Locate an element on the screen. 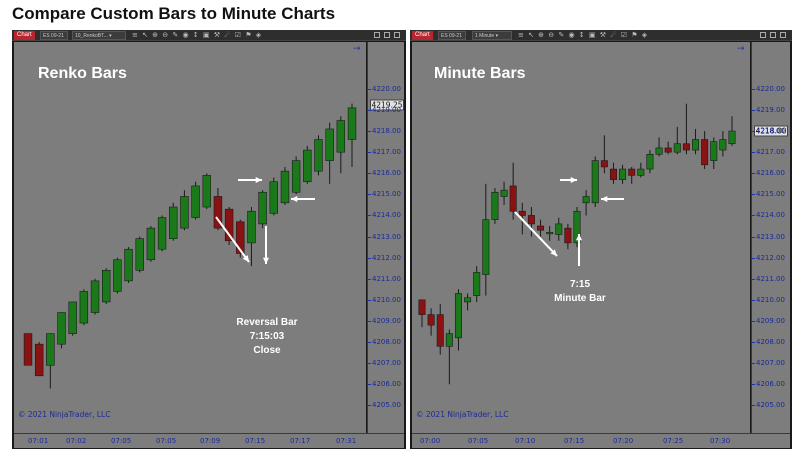 This screenshot has width=802, height=461. time-tick-label: 07:20 is located at coordinates (623, 441).